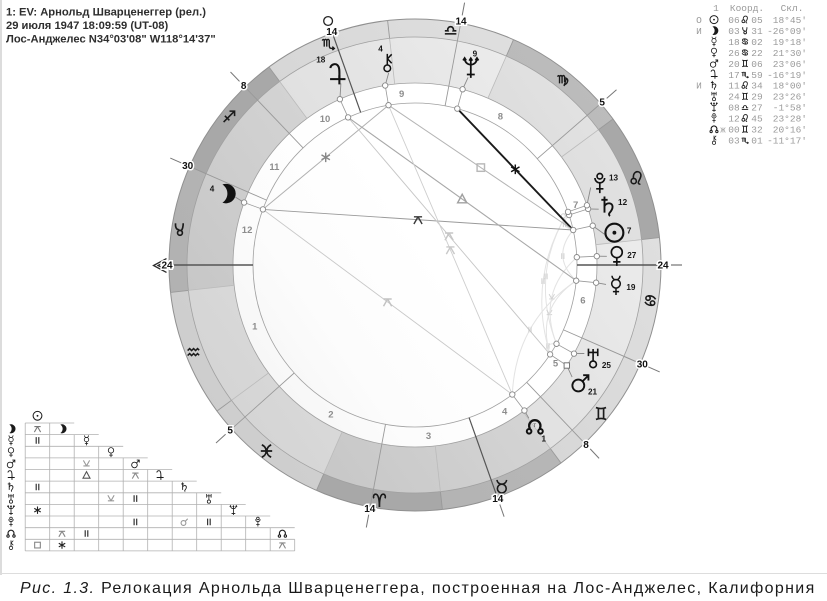 Image resolution: width=827 pixels, height=601 pixels. Describe the element at coordinates (790, 53) in the screenshot. I see `svg-text: 21°30'` at that location.